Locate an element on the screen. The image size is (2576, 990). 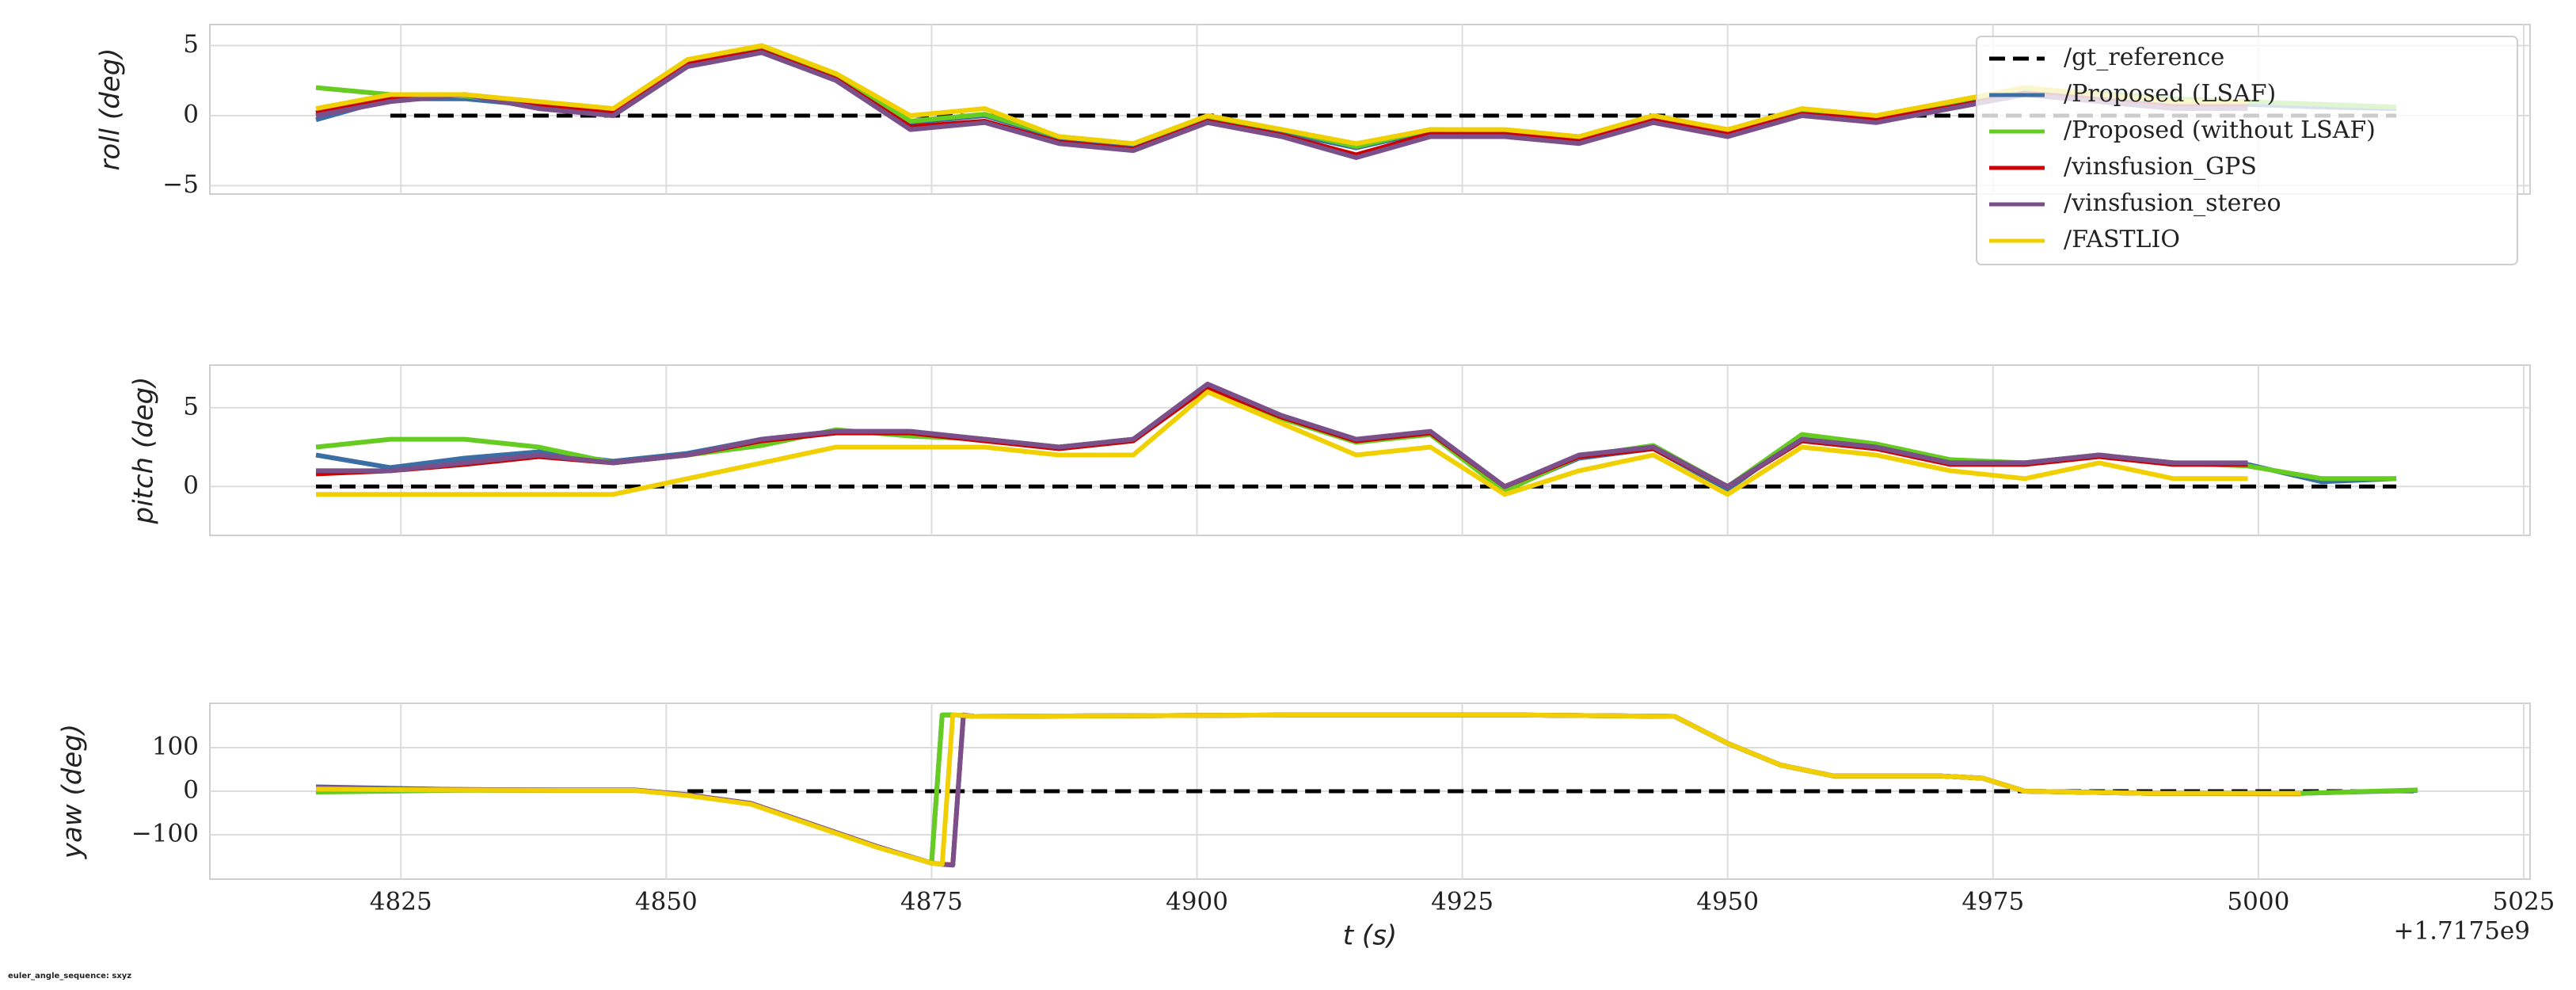
x-tick-label: 5000 is located at coordinates (2258, 902).